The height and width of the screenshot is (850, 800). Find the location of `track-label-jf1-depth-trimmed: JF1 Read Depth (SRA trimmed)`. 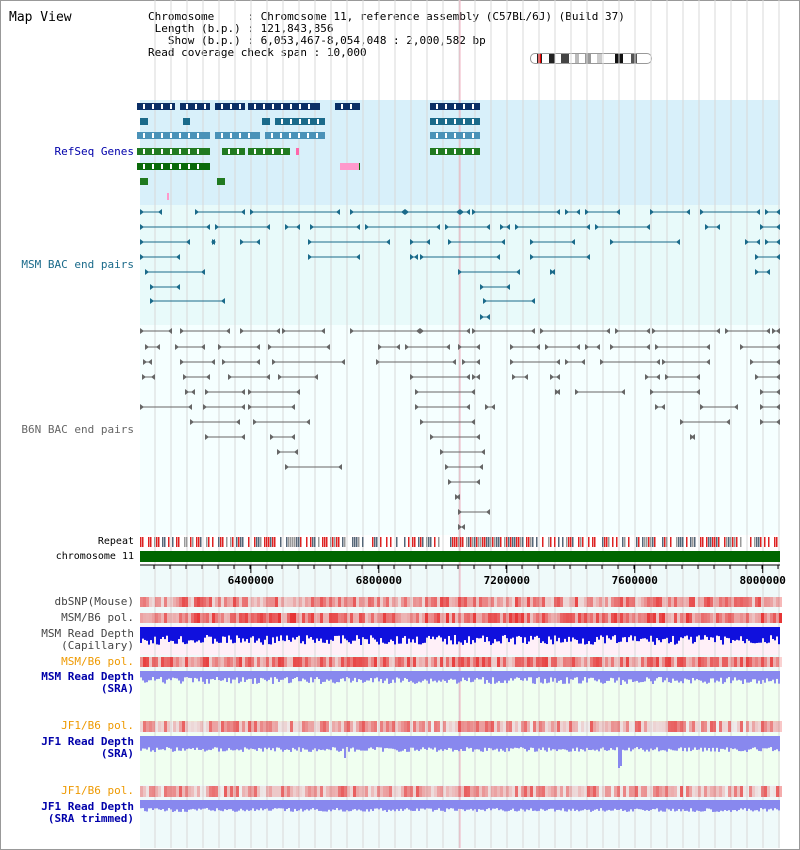

track-label-jf1-depth-trimmed: JF1 Read Depth (SRA trimmed) is located at coordinates (87, 812).